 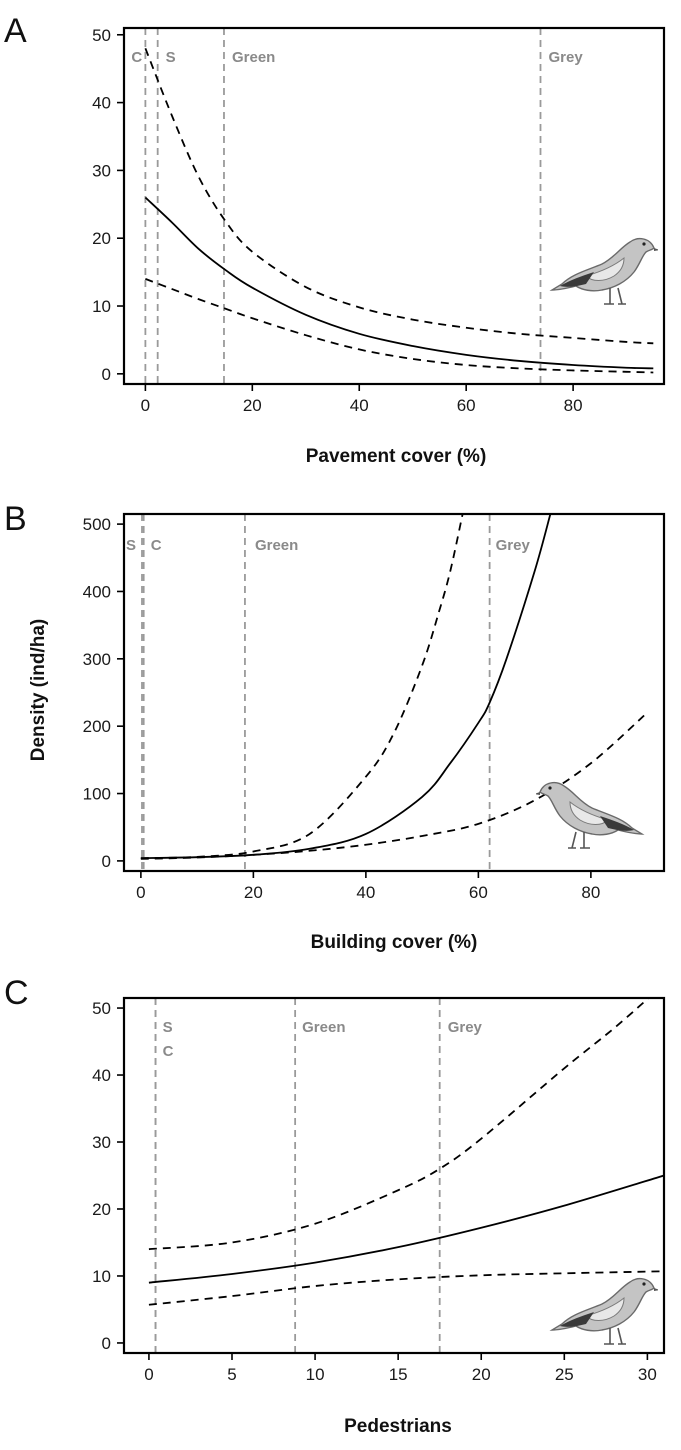 I want to click on panel-a-x-axis-title: Pavement cover (%), so click(x=396, y=456).